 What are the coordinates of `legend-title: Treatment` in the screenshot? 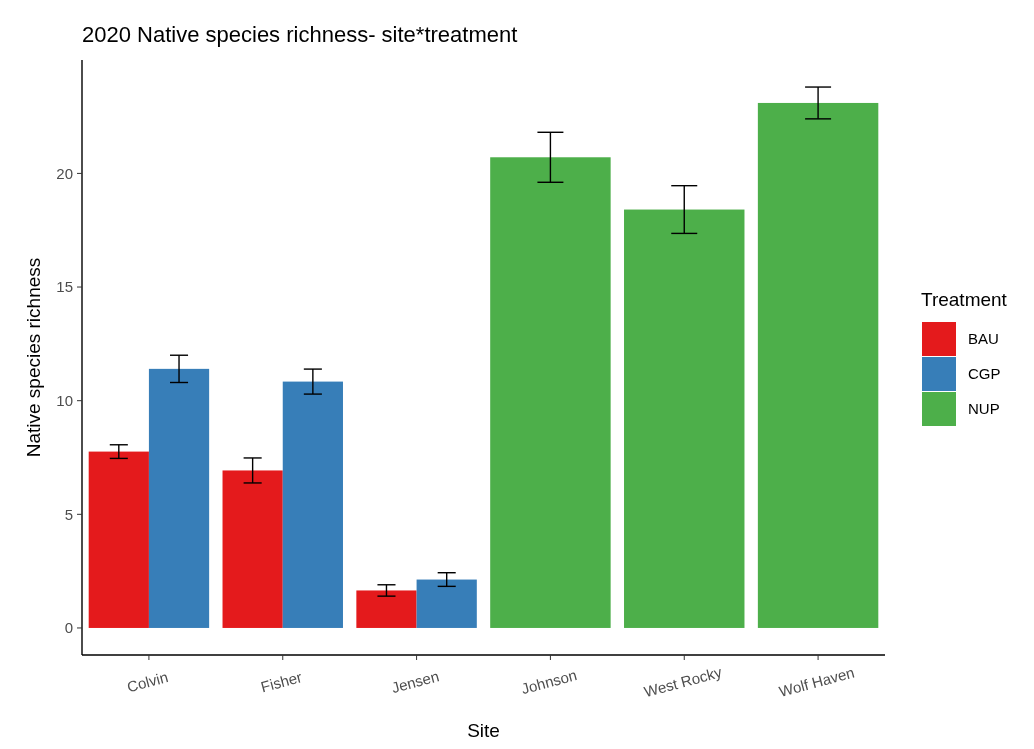 It's located at (964, 299).